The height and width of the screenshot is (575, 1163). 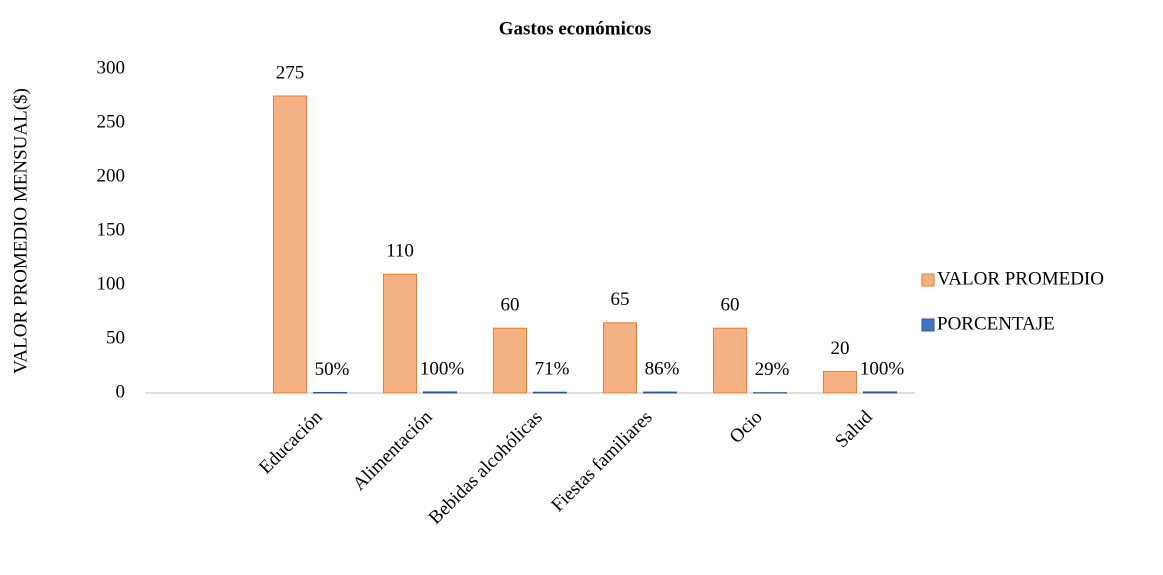 I want to click on y-tick-label: 0, so click(x=121, y=391).